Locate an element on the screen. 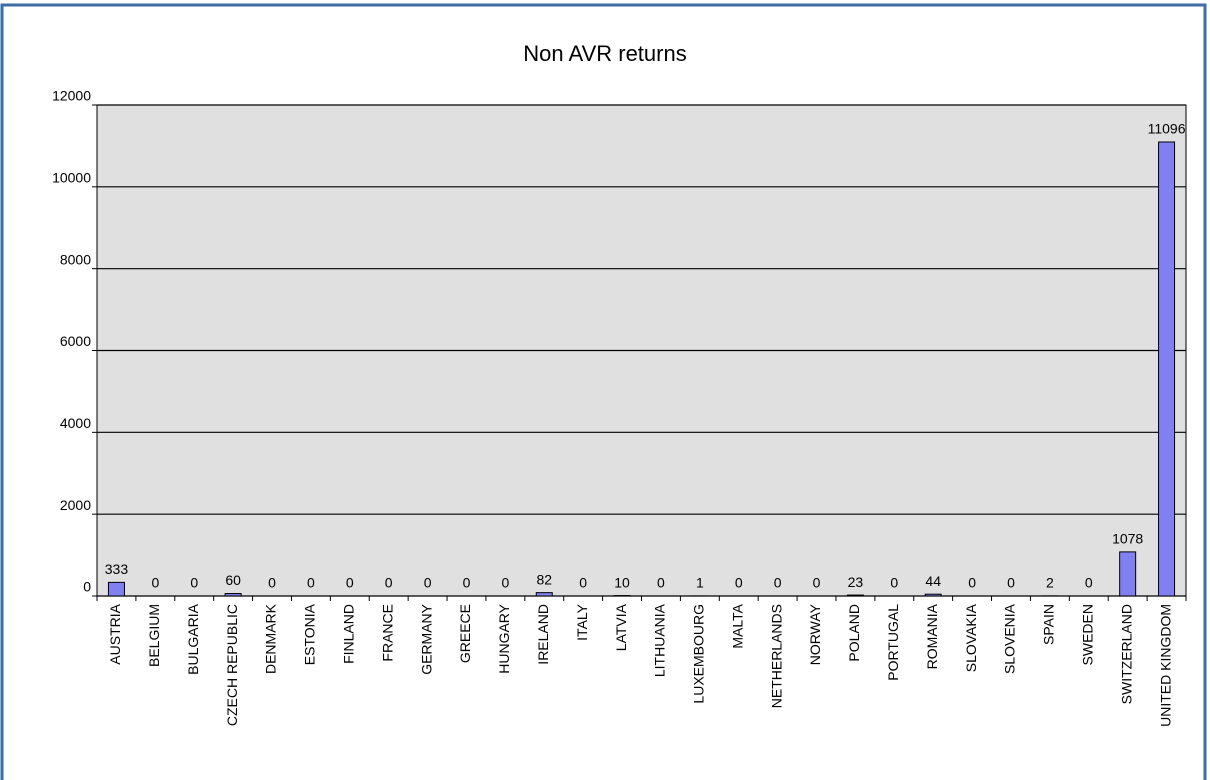  x-tick-label: SWEDEN is located at coordinates (1087, 634).